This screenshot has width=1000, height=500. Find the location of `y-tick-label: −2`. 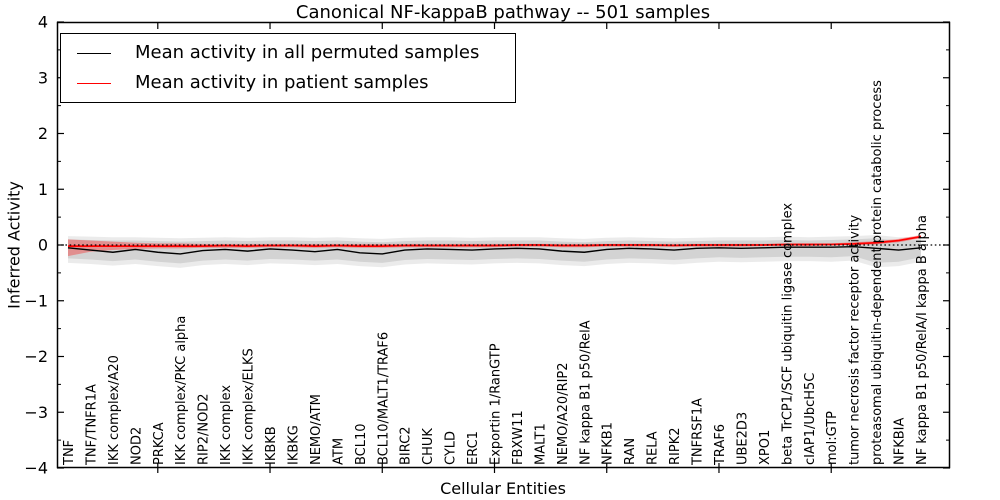

y-tick-label: −2 is located at coordinates (36, 356).